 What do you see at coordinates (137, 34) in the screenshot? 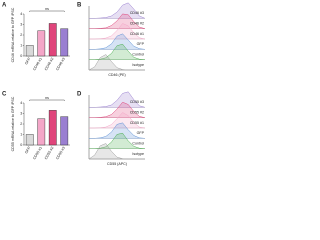
I see `legend-label: CD46 #1` at bounding box center [137, 34].